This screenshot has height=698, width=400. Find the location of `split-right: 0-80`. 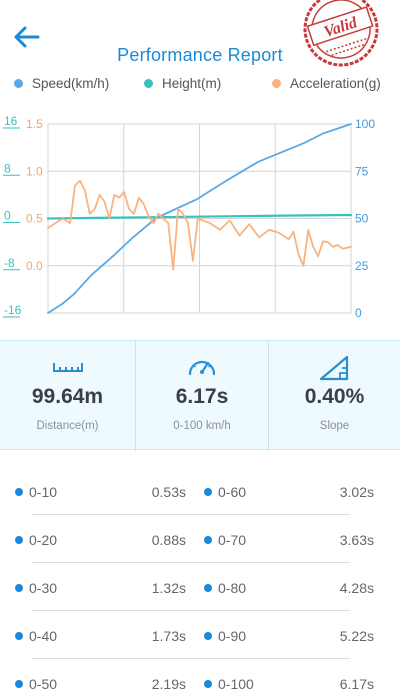

split-right: 0-80 is located at coordinates (225, 588).